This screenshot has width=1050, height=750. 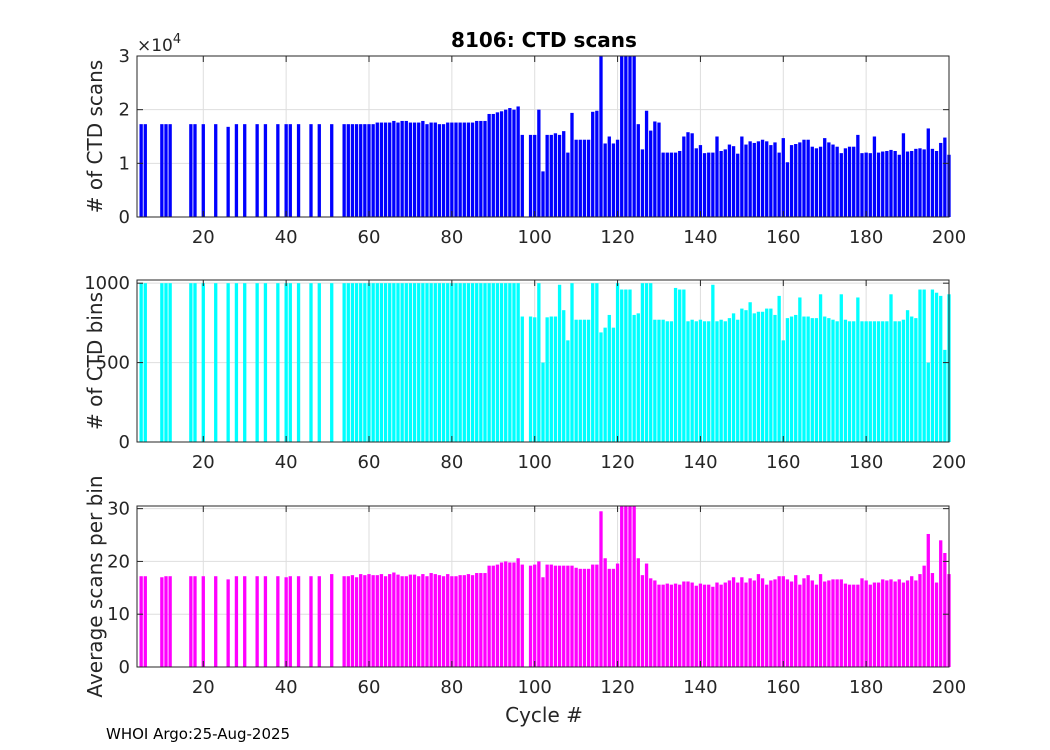 I want to click on x-tick-label: 80, so click(x=451, y=687).